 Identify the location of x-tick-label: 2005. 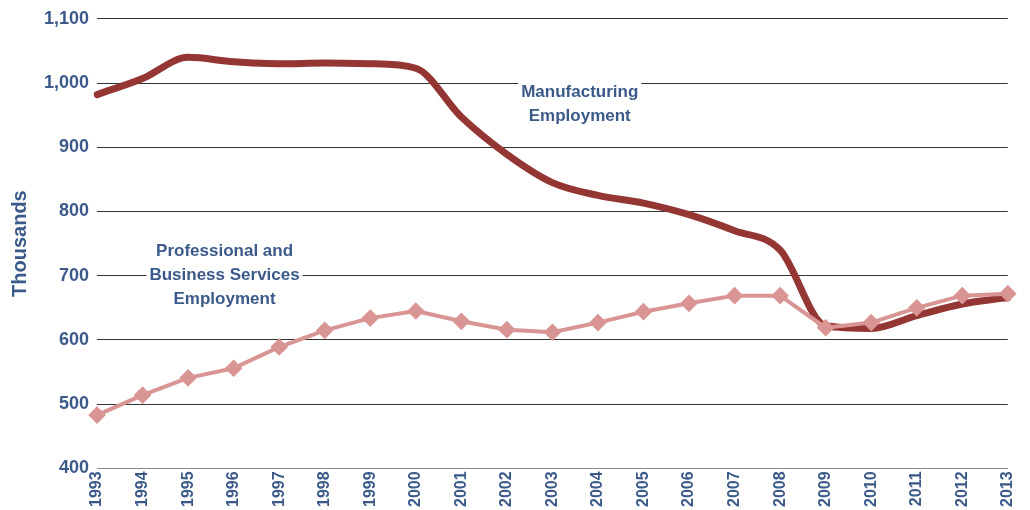
(642, 489).